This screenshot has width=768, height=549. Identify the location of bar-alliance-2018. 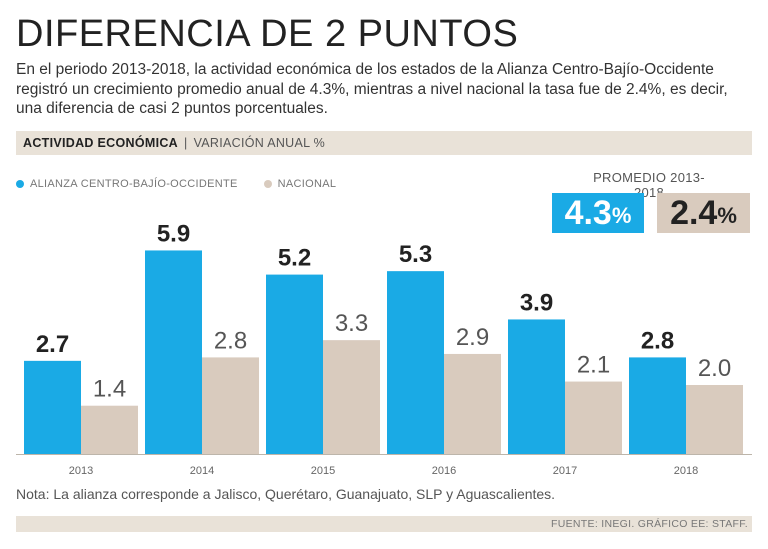
(657, 405).